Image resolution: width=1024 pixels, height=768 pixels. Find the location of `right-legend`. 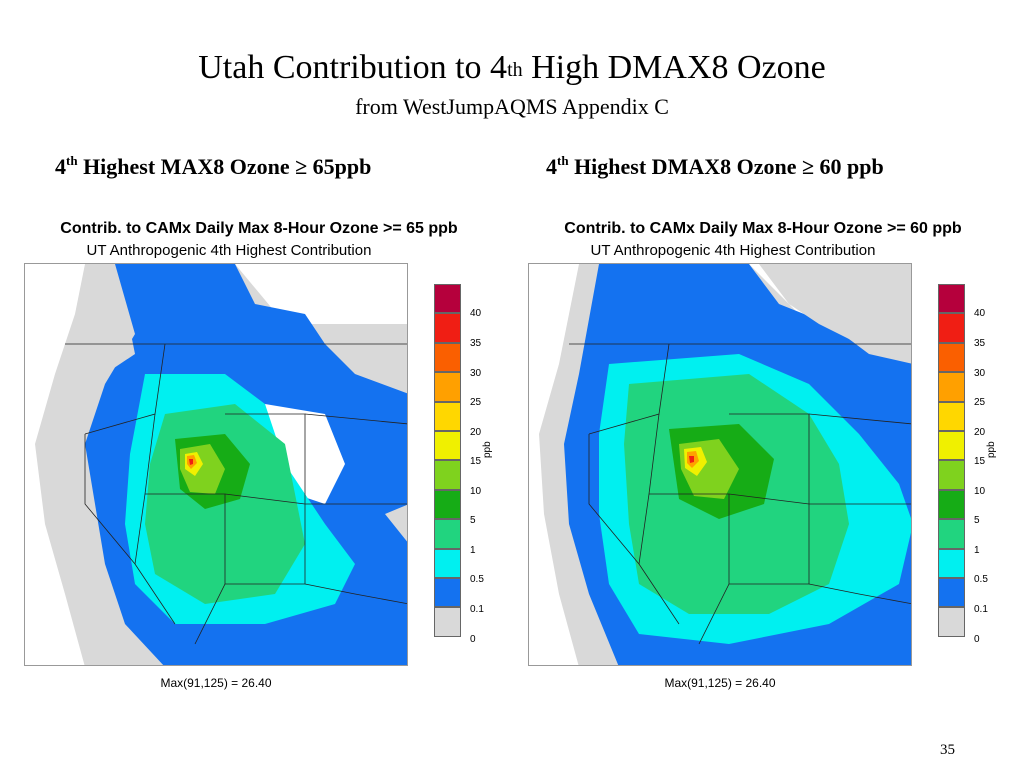

right-legend is located at coordinates (952, 460).